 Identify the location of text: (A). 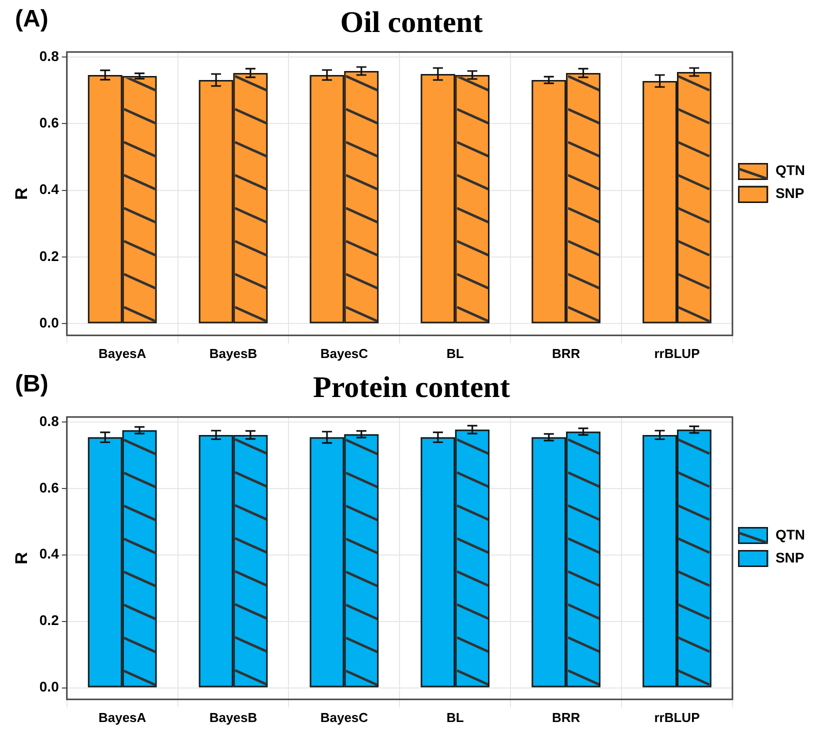
(31, 19).